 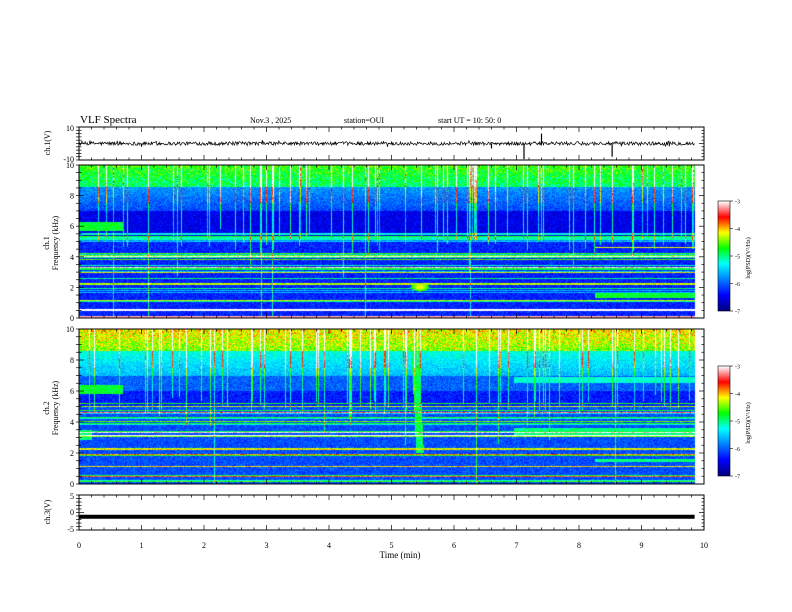 What do you see at coordinates (70, 242) in the screenshot?
I see `ch1-frequency-tick-labels: 0 2 4 6 8 10` at bounding box center [70, 242].